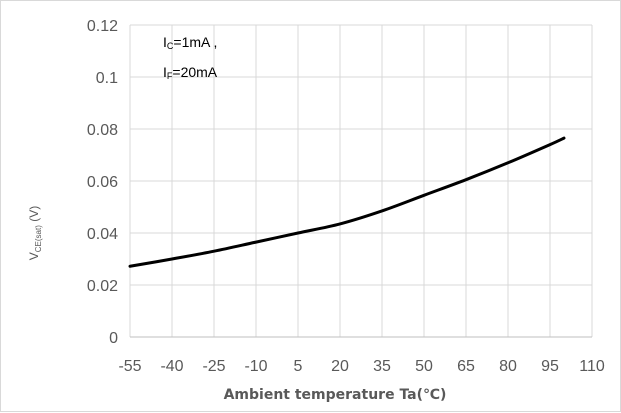  I want to click on y-tick-label: 0.02, so click(102, 286).